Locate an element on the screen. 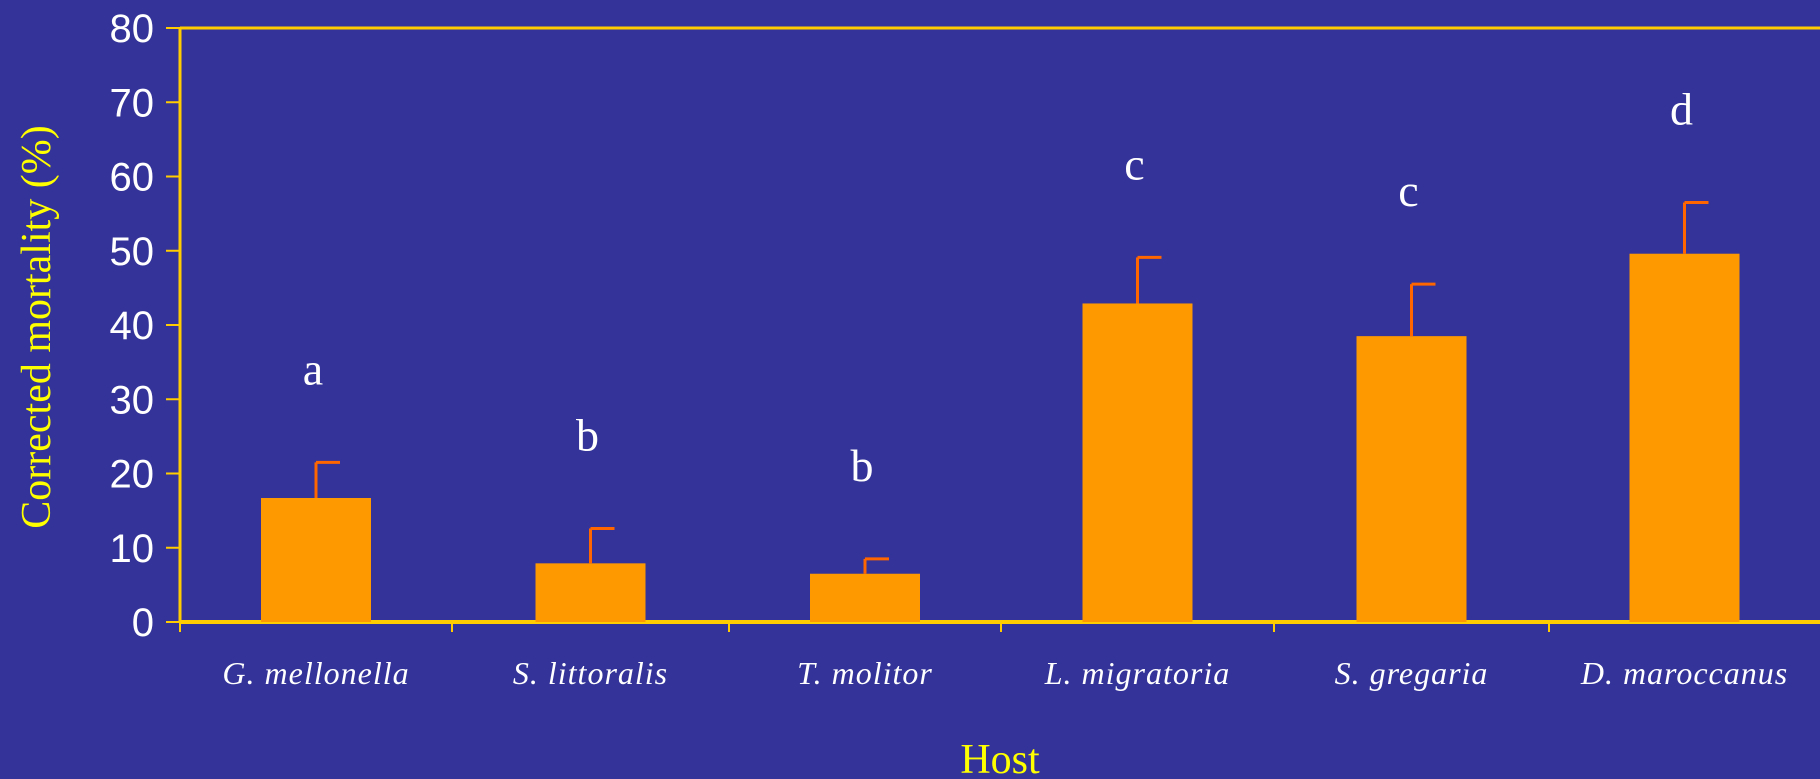  y-tick-label: 10 is located at coordinates (132, 549).